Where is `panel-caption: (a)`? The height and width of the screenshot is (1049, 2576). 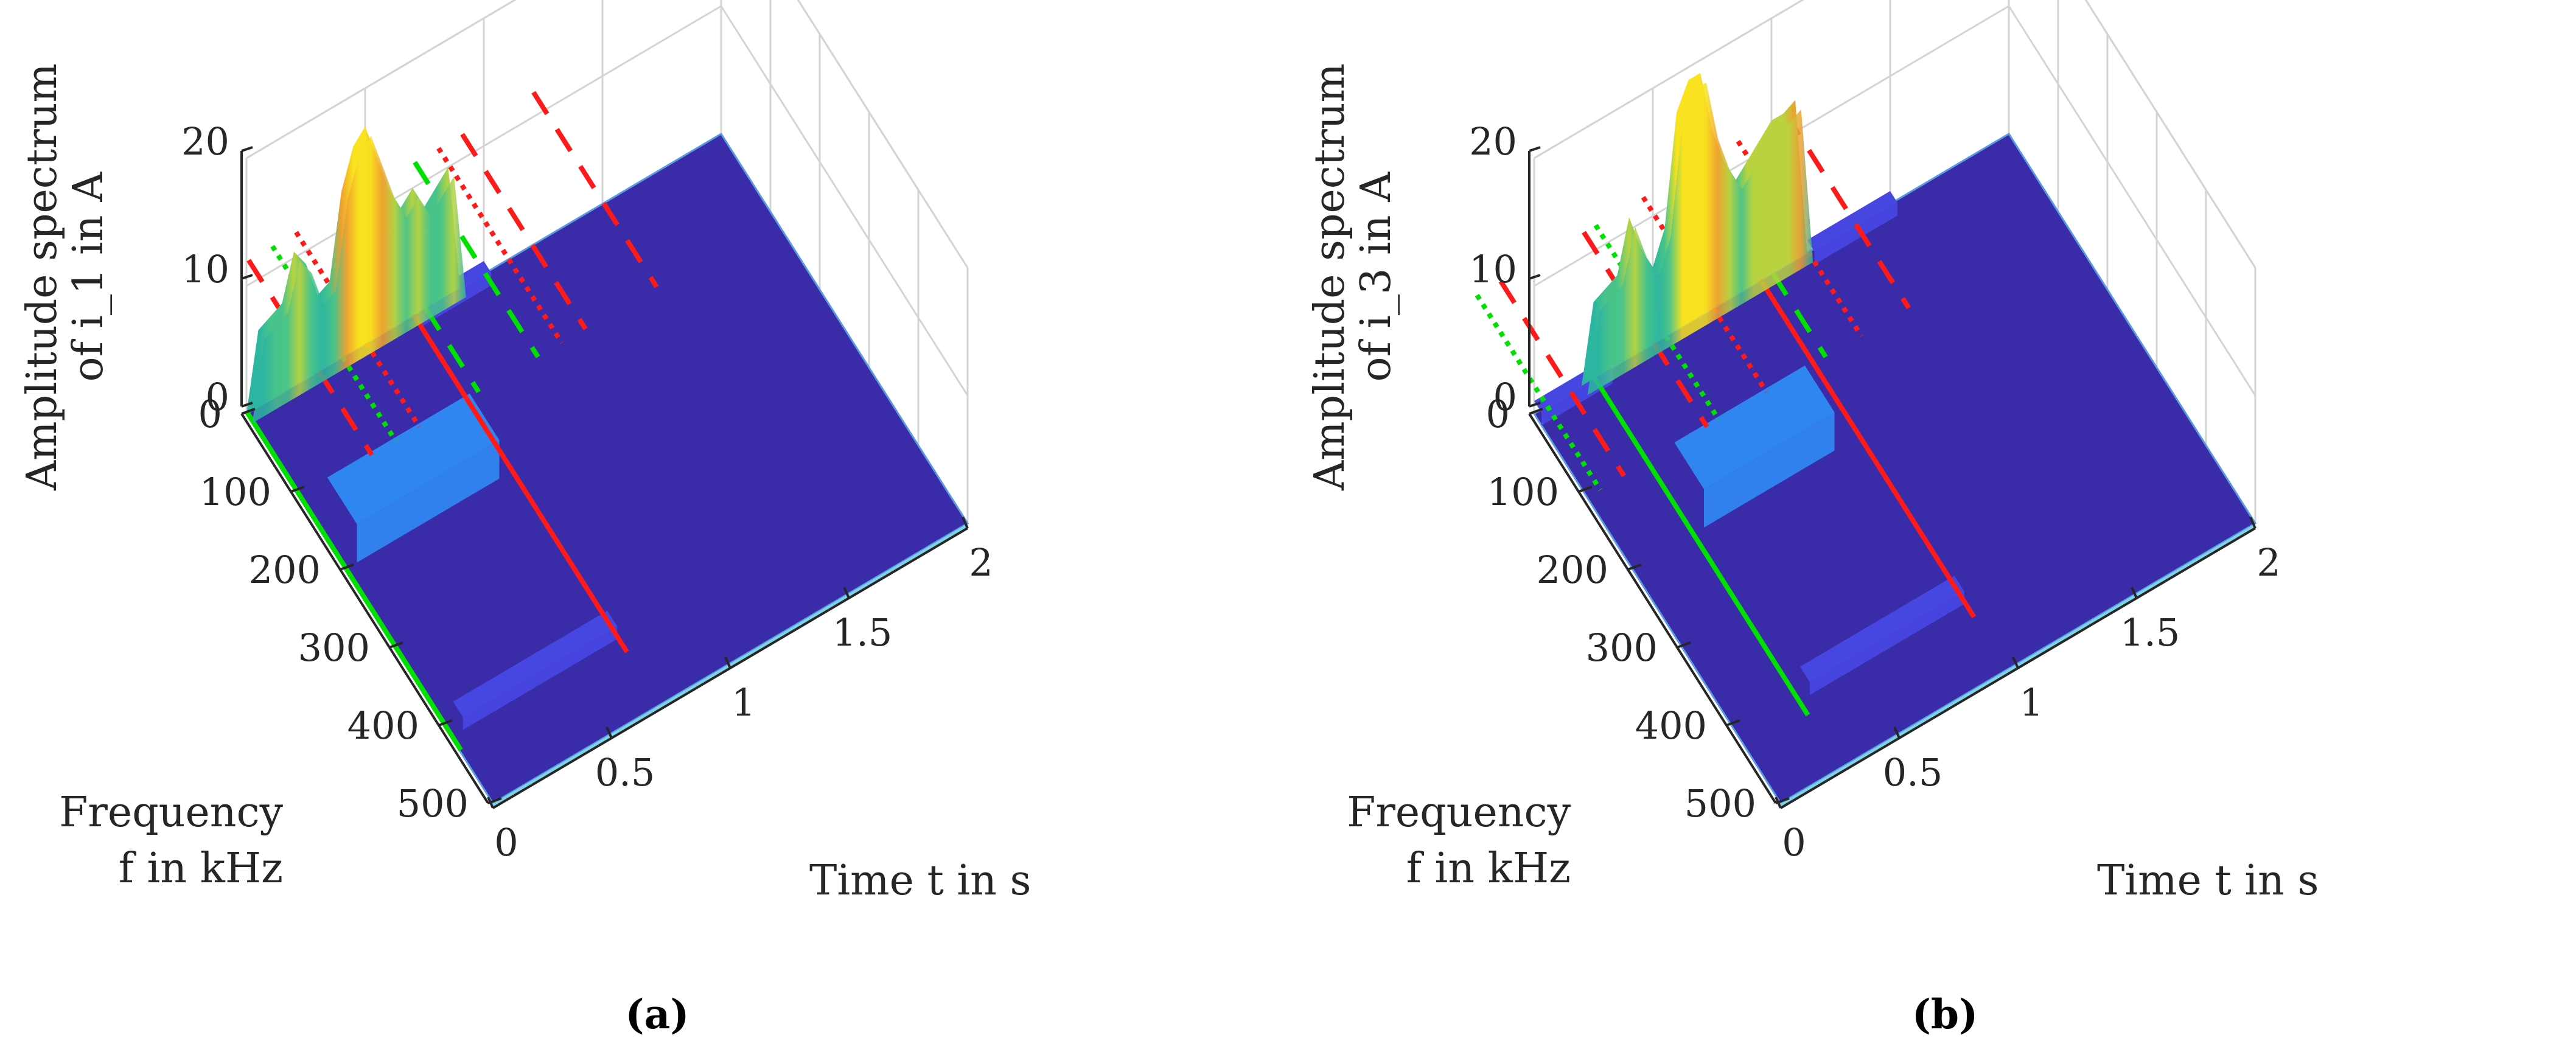 panel-caption: (a) is located at coordinates (657, 1014).